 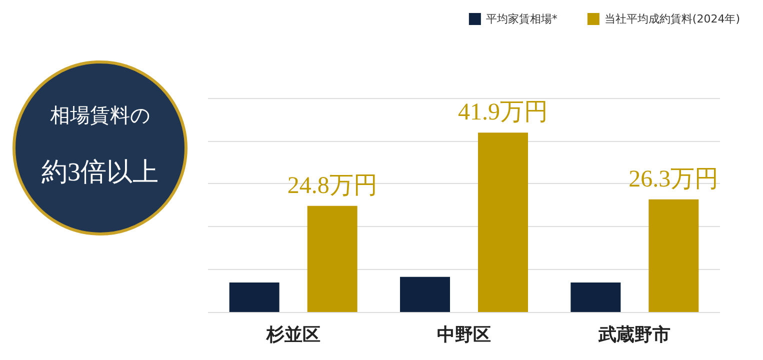 What do you see at coordinates (673, 179) in the screenshot?
I see `data-label: 26.3万円` at bounding box center [673, 179].